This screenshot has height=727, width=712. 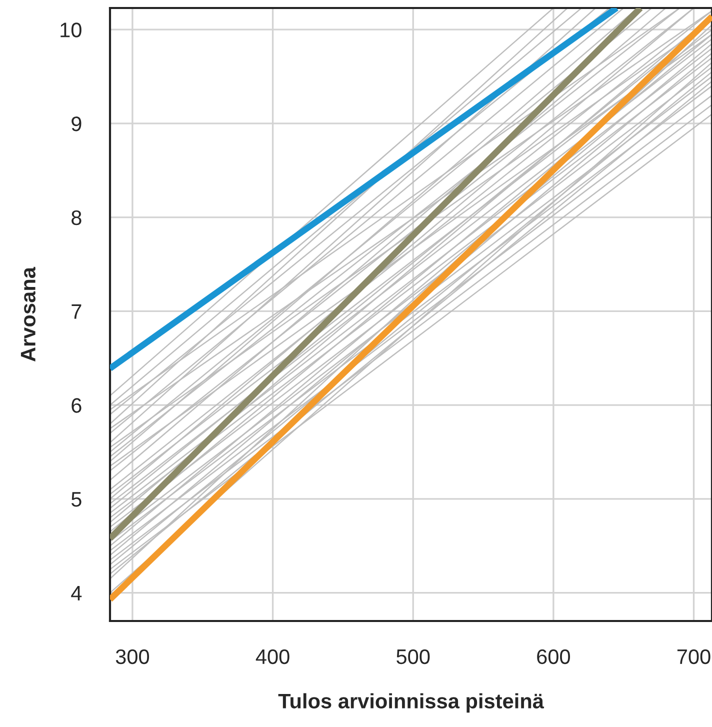 What do you see at coordinates (693, 656) in the screenshot?
I see `x-tick-label: 700` at bounding box center [693, 656].